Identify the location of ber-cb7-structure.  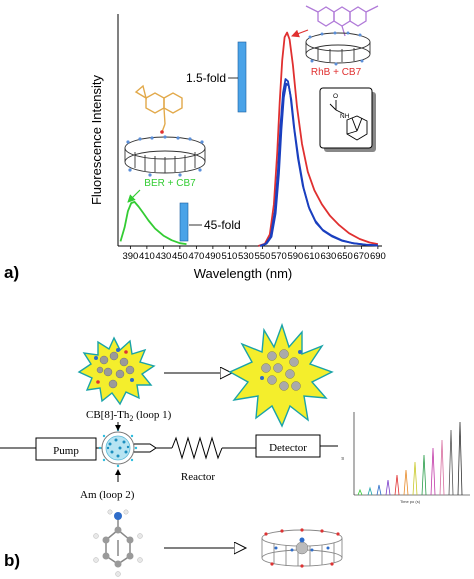
(165, 130).